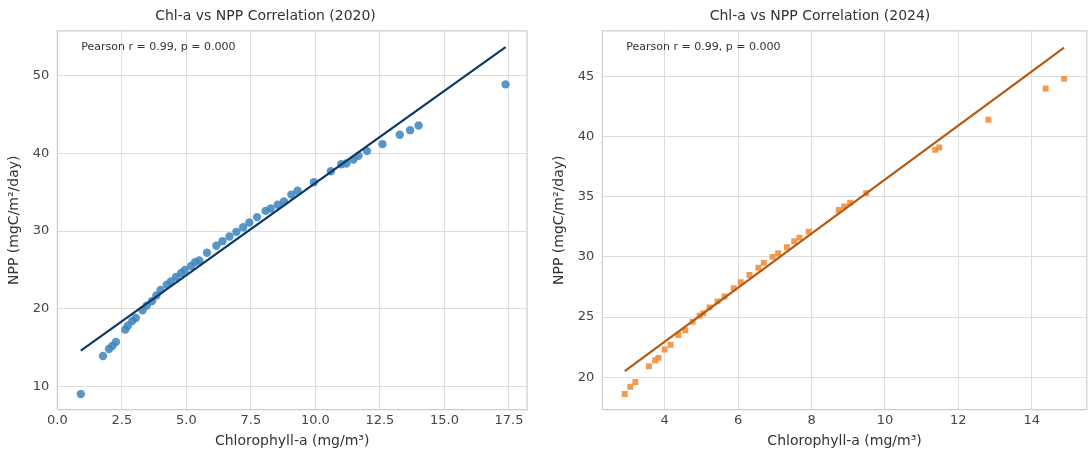 This screenshot has height=456, width=1091. I want to click on x-tick-label: 5.0, so click(186, 419).